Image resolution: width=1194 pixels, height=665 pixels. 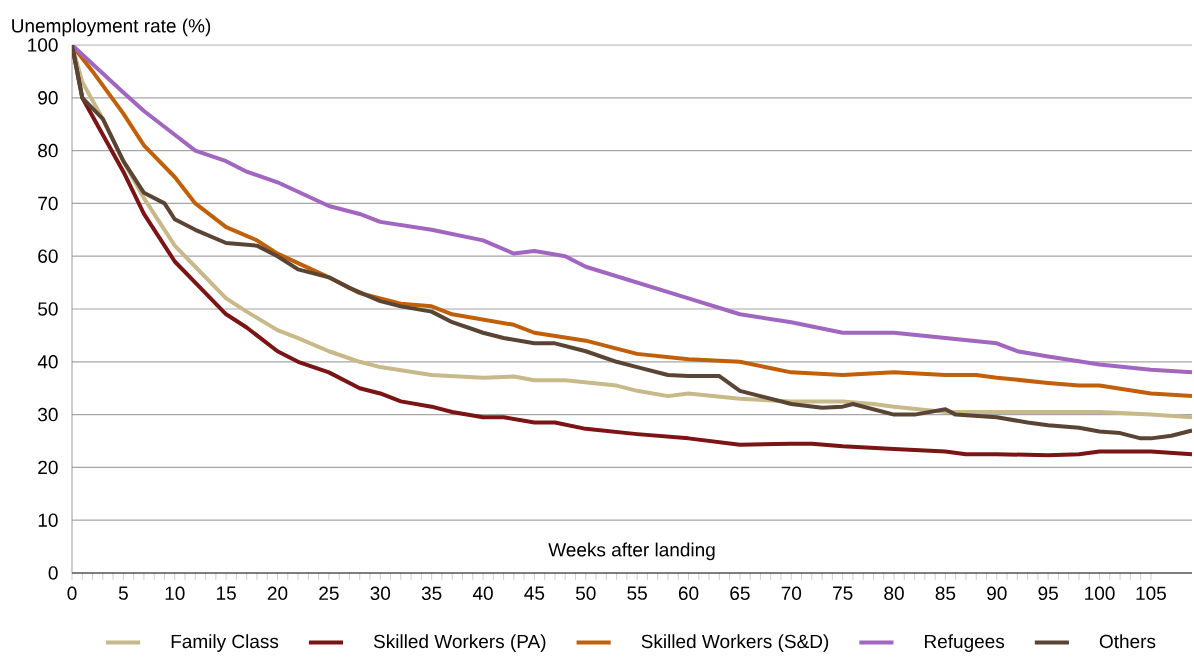 What do you see at coordinates (48, 256) in the screenshot?
I see `y-tick-label: 60` at bounding box center [48, 256].